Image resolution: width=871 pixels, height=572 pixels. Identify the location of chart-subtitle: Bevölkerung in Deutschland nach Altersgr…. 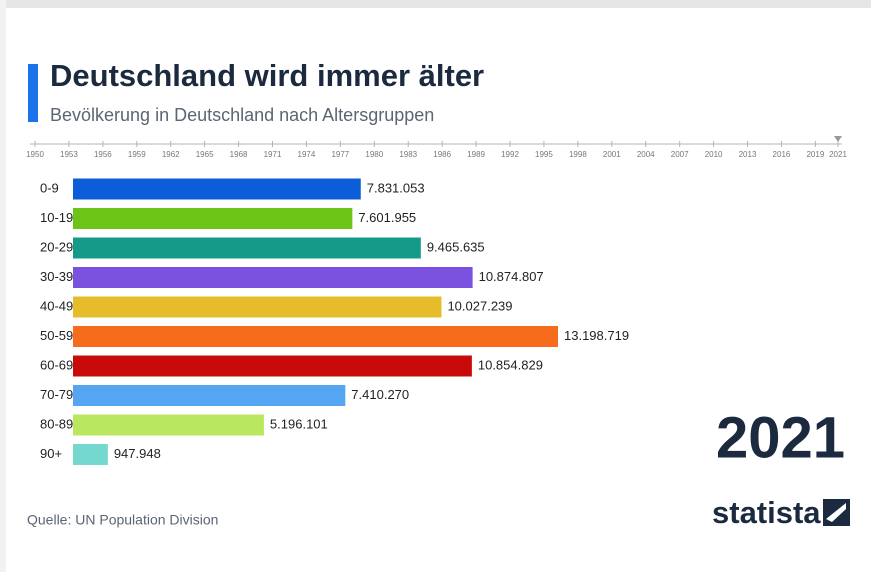
(242, 115).